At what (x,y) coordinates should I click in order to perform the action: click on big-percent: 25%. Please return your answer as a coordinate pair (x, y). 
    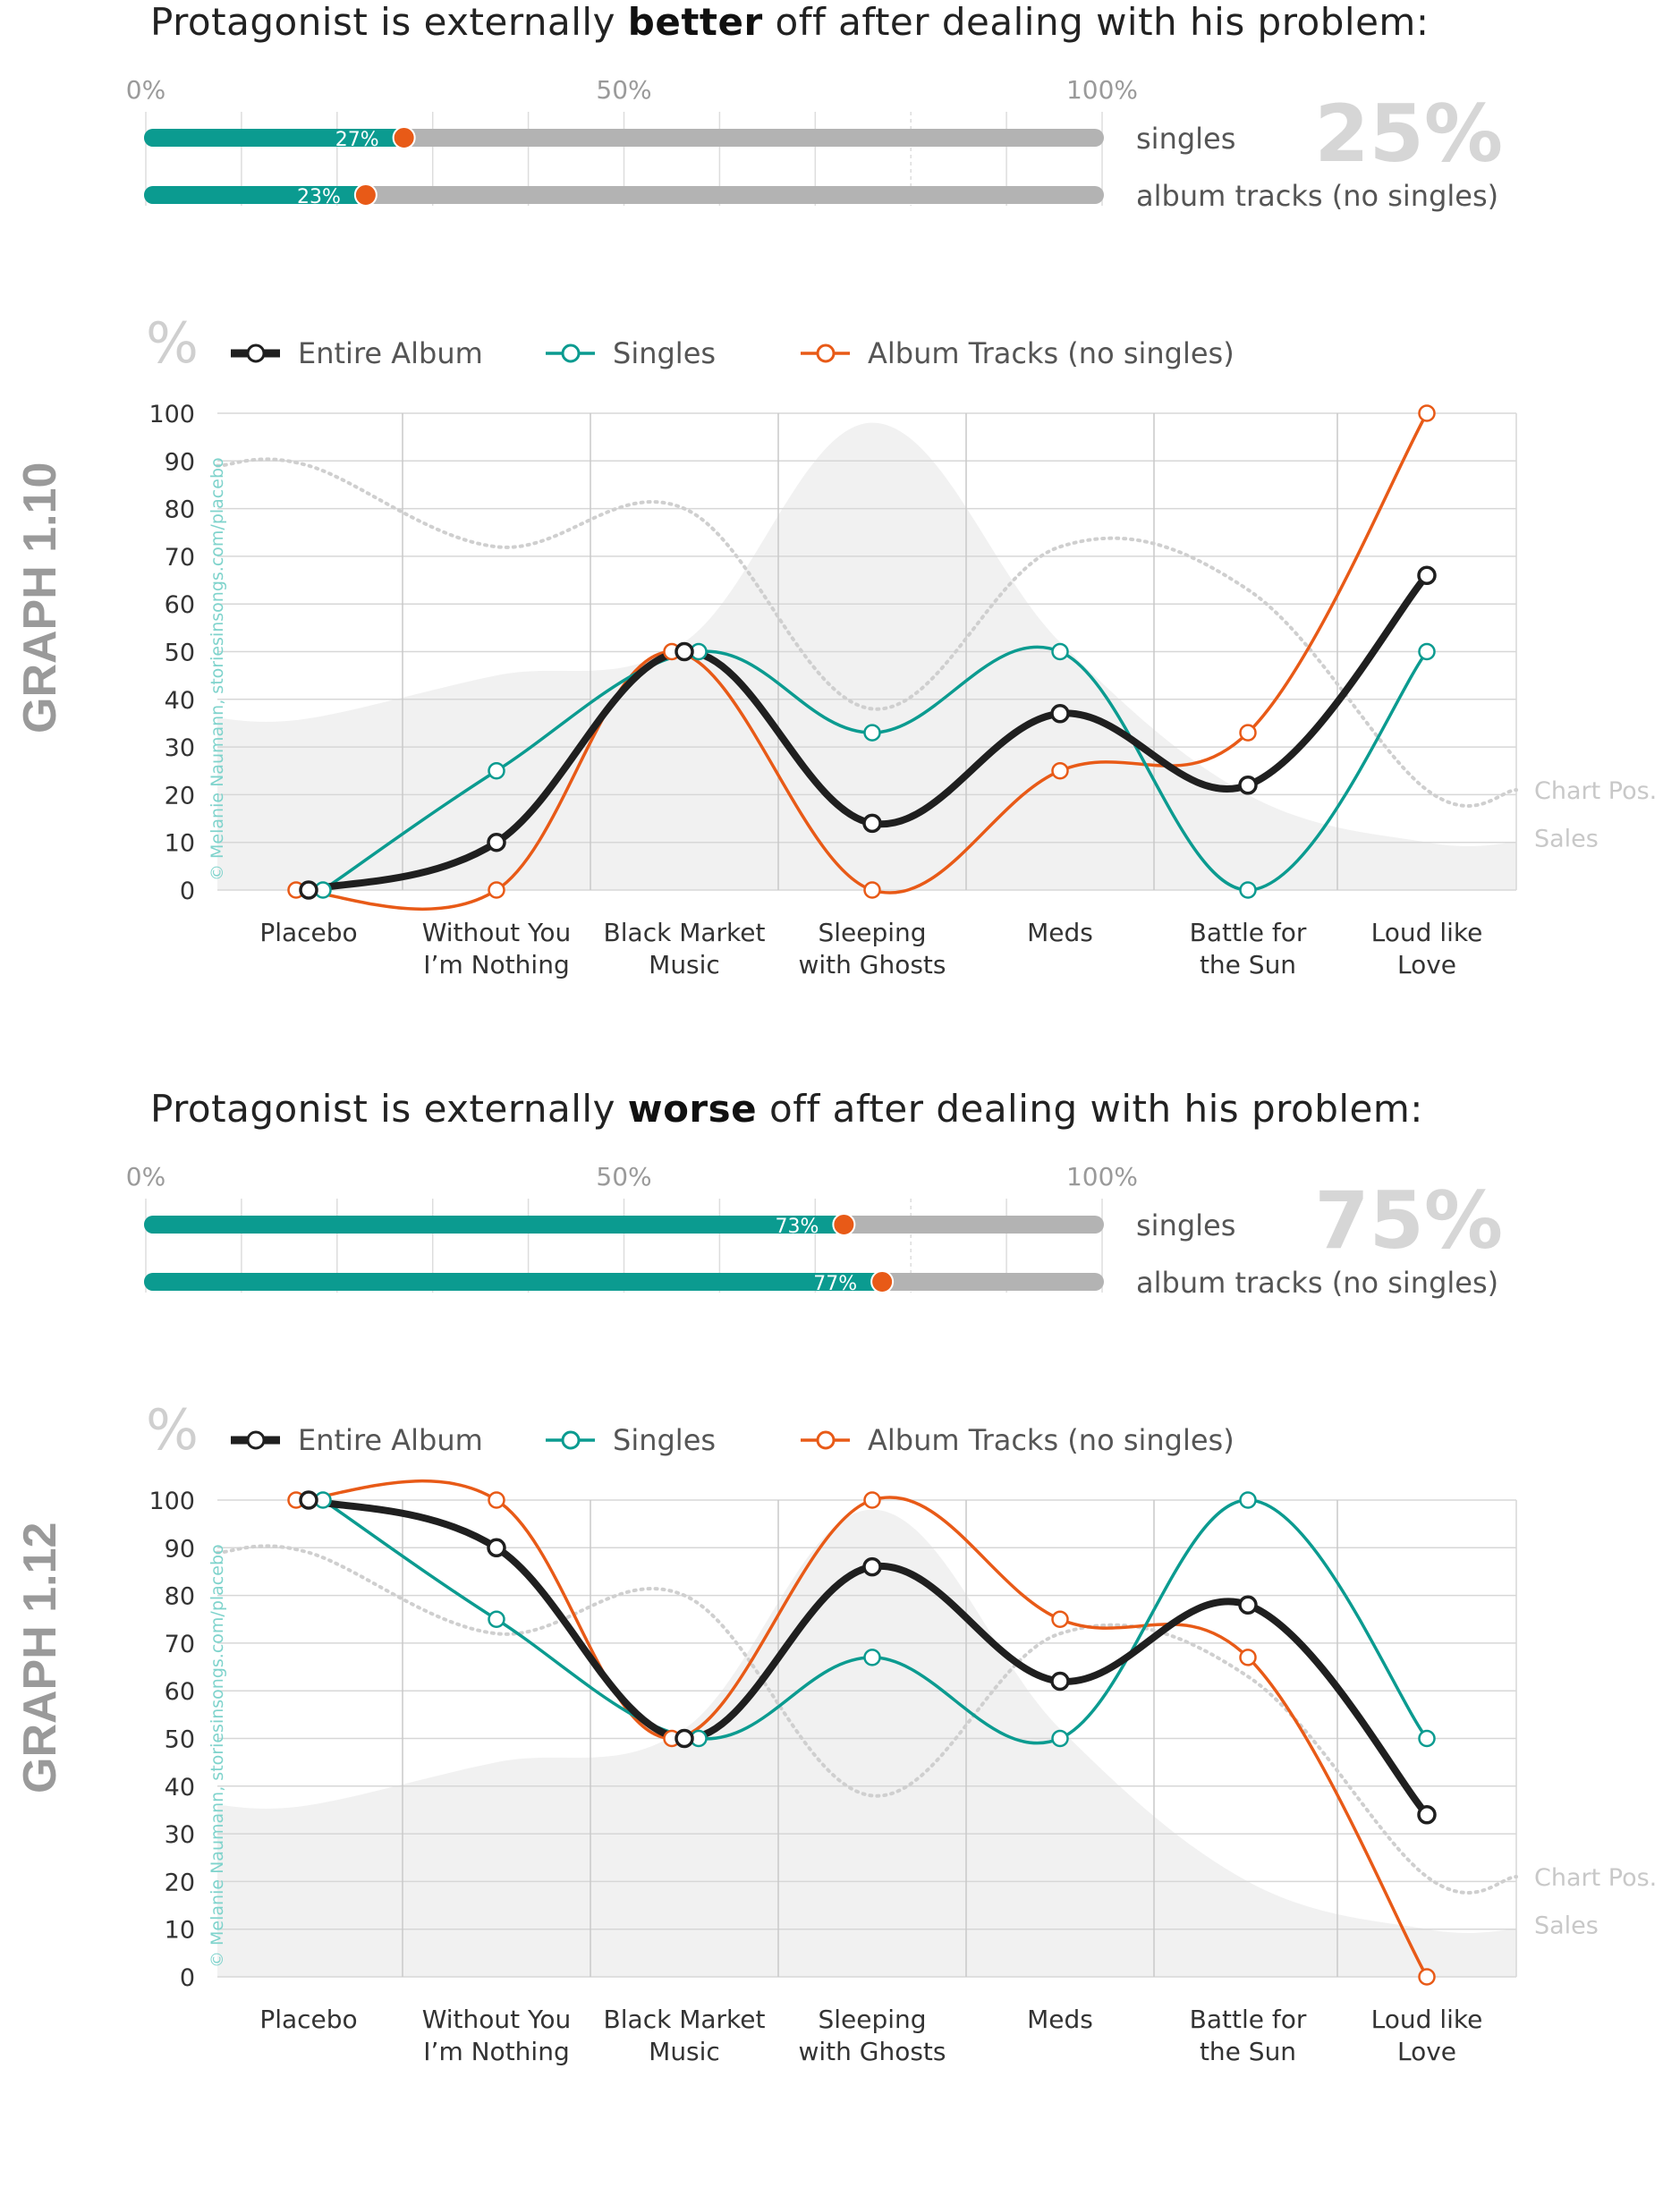
    Looking at the image, I should click on (1408, 134).